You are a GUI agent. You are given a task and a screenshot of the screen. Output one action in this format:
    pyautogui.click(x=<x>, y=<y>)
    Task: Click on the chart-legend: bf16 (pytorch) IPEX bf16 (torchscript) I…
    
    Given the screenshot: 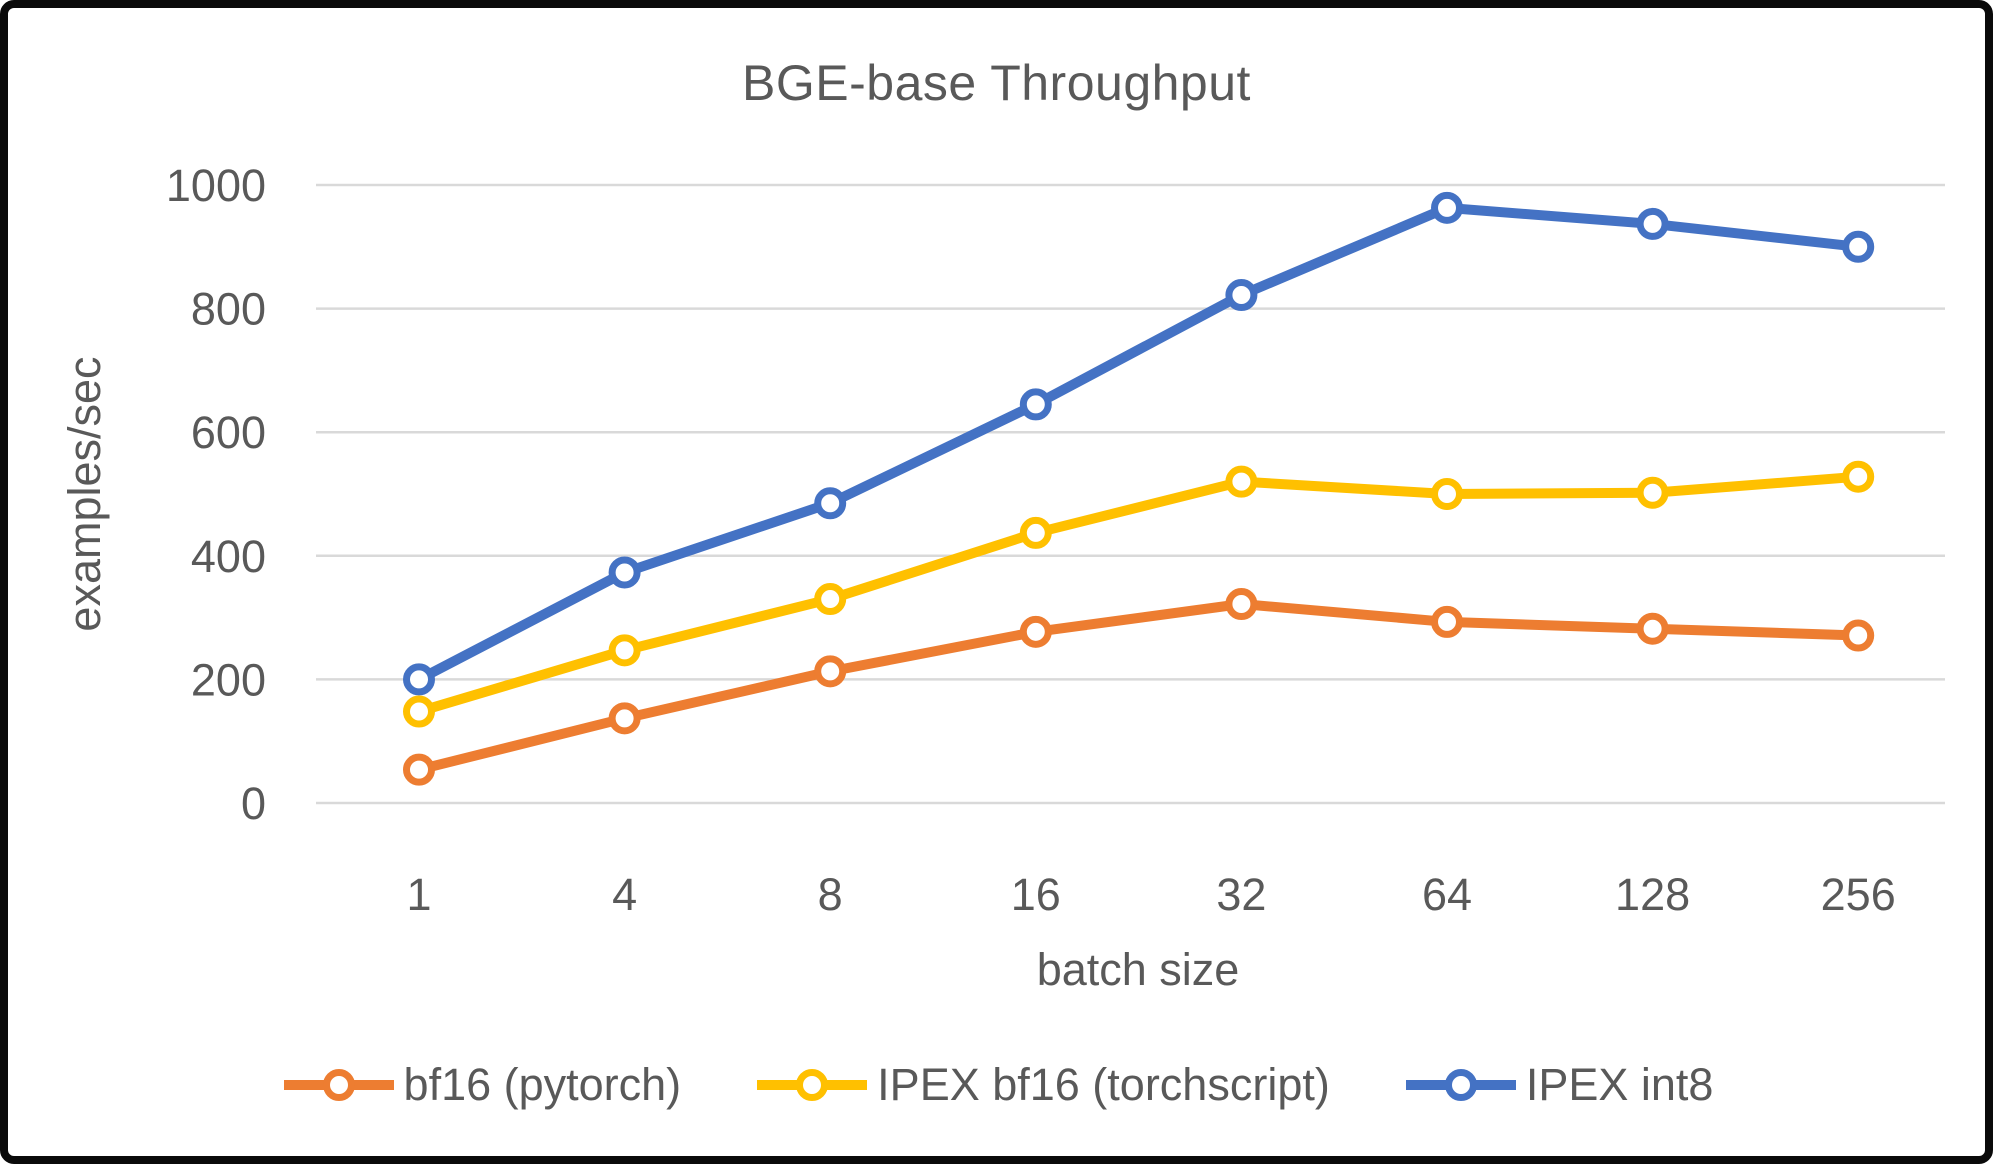 What is the action you would take?
    pyautogui.click(x=996, y=1085)
    